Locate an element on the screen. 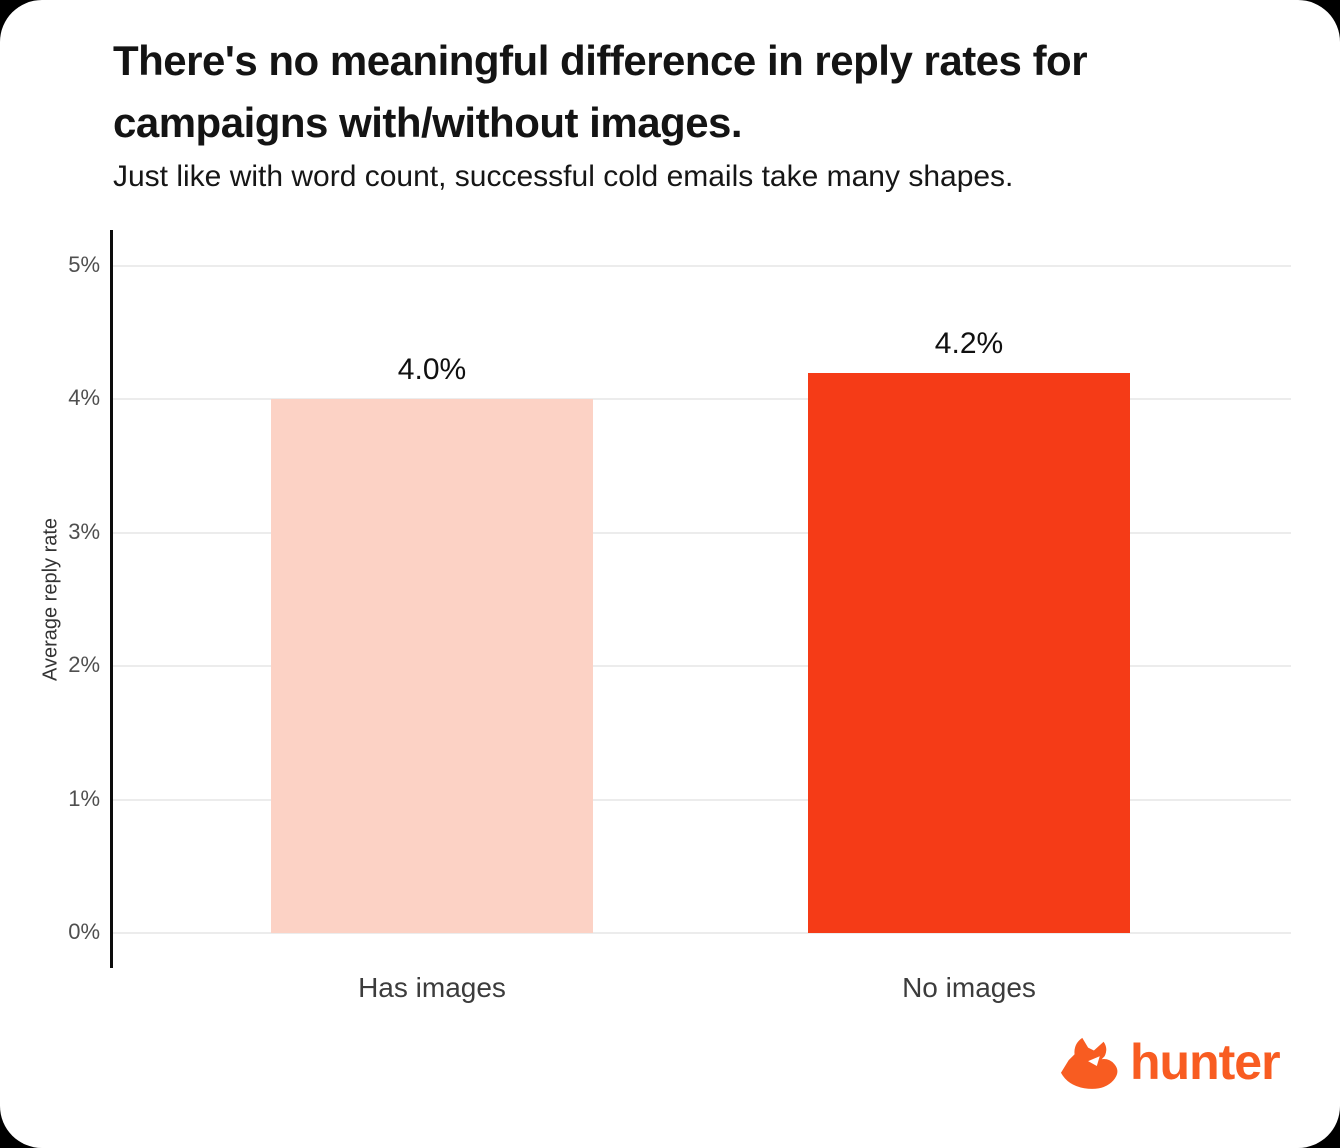 The height and width of the screenshot is (1148, 1340). gridline-1% is located at coordinates (702, 799).